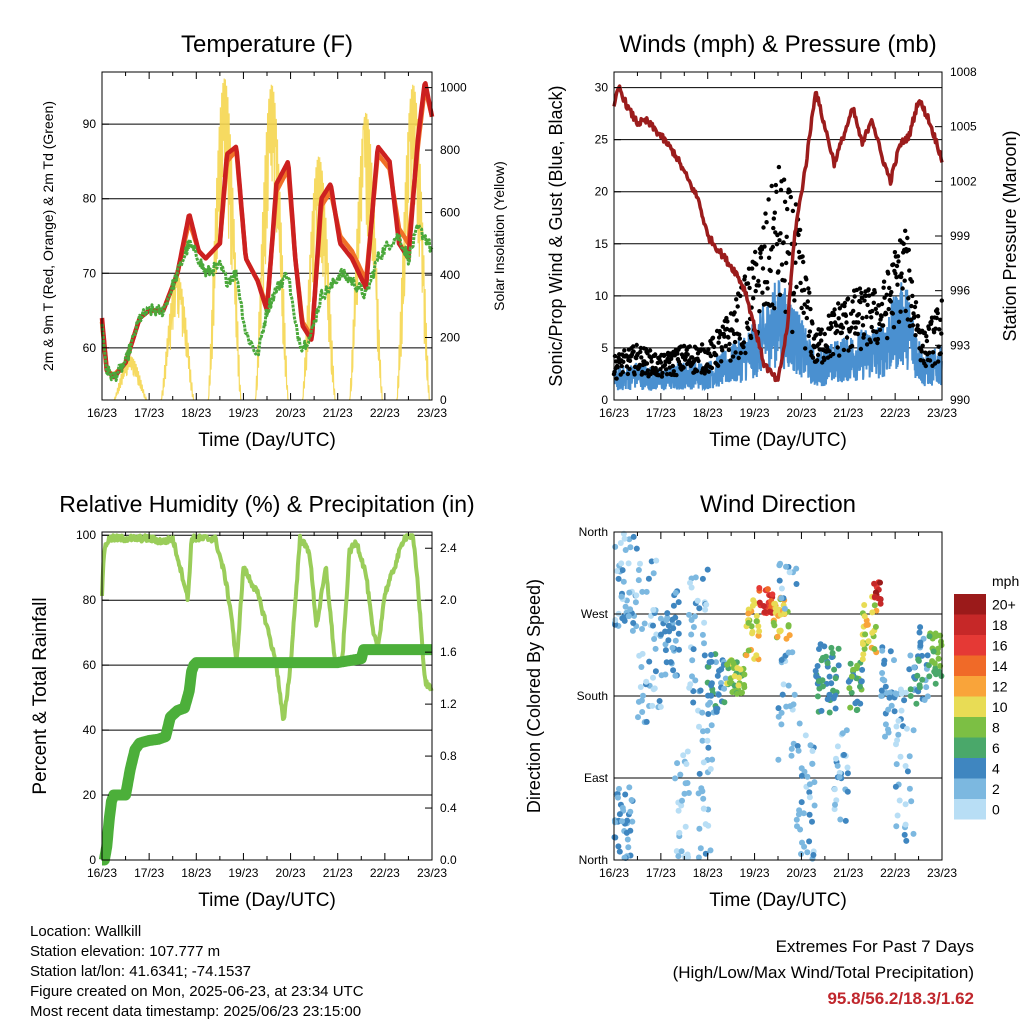  I want to click on legend-label: 6, so click(996, 748).